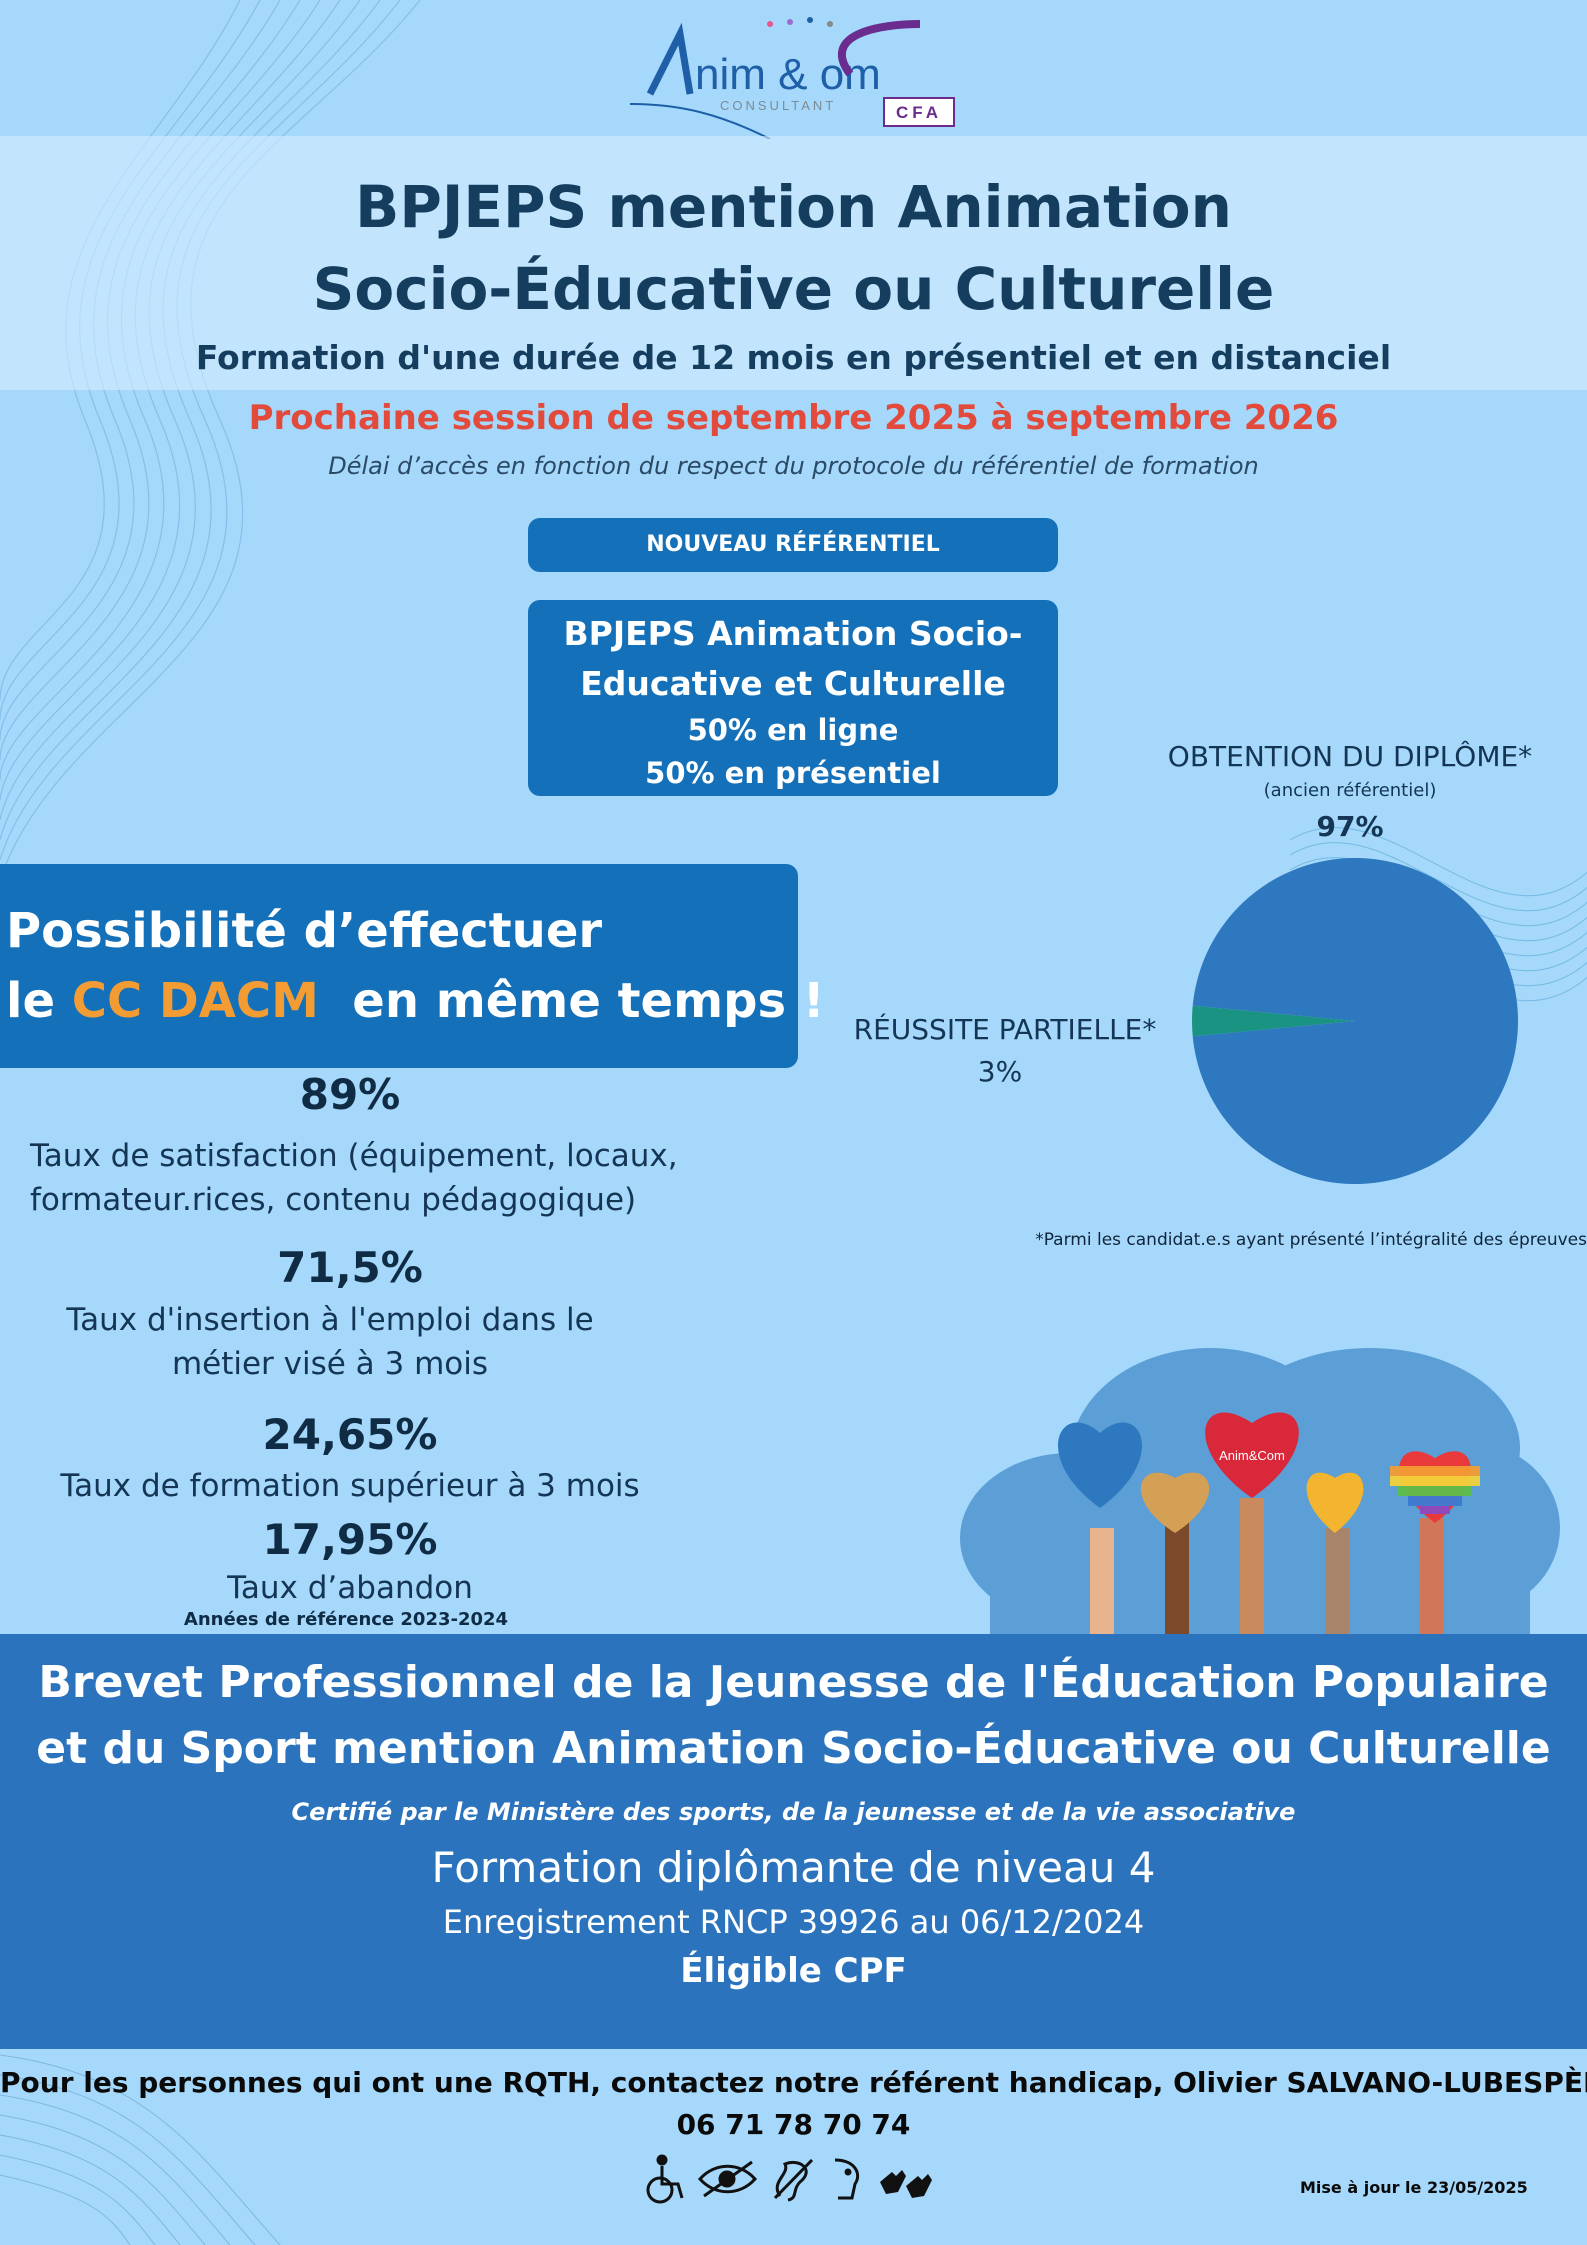 The width and height of the screenshot is (1587, 2245). Describe the element at coordinates (793, 683) in the screenshot. I see `formation-line-2: Educative et Culturelle` at that location.